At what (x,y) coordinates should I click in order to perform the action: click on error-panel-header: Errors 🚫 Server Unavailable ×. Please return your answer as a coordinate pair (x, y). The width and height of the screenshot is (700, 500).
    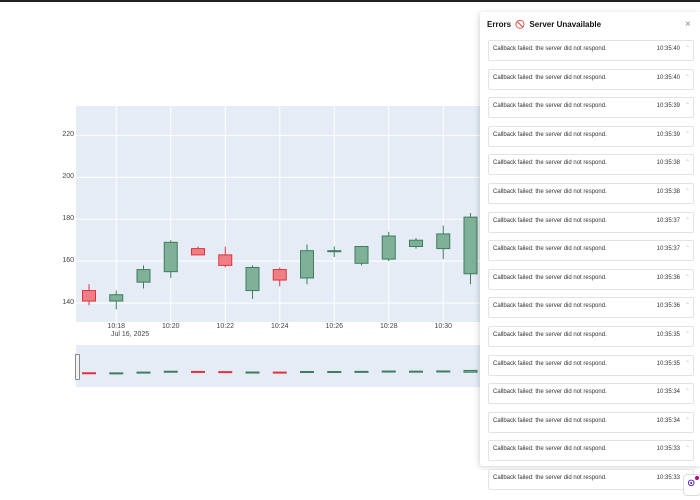
    Looking at the image, I should click on (590, 26).